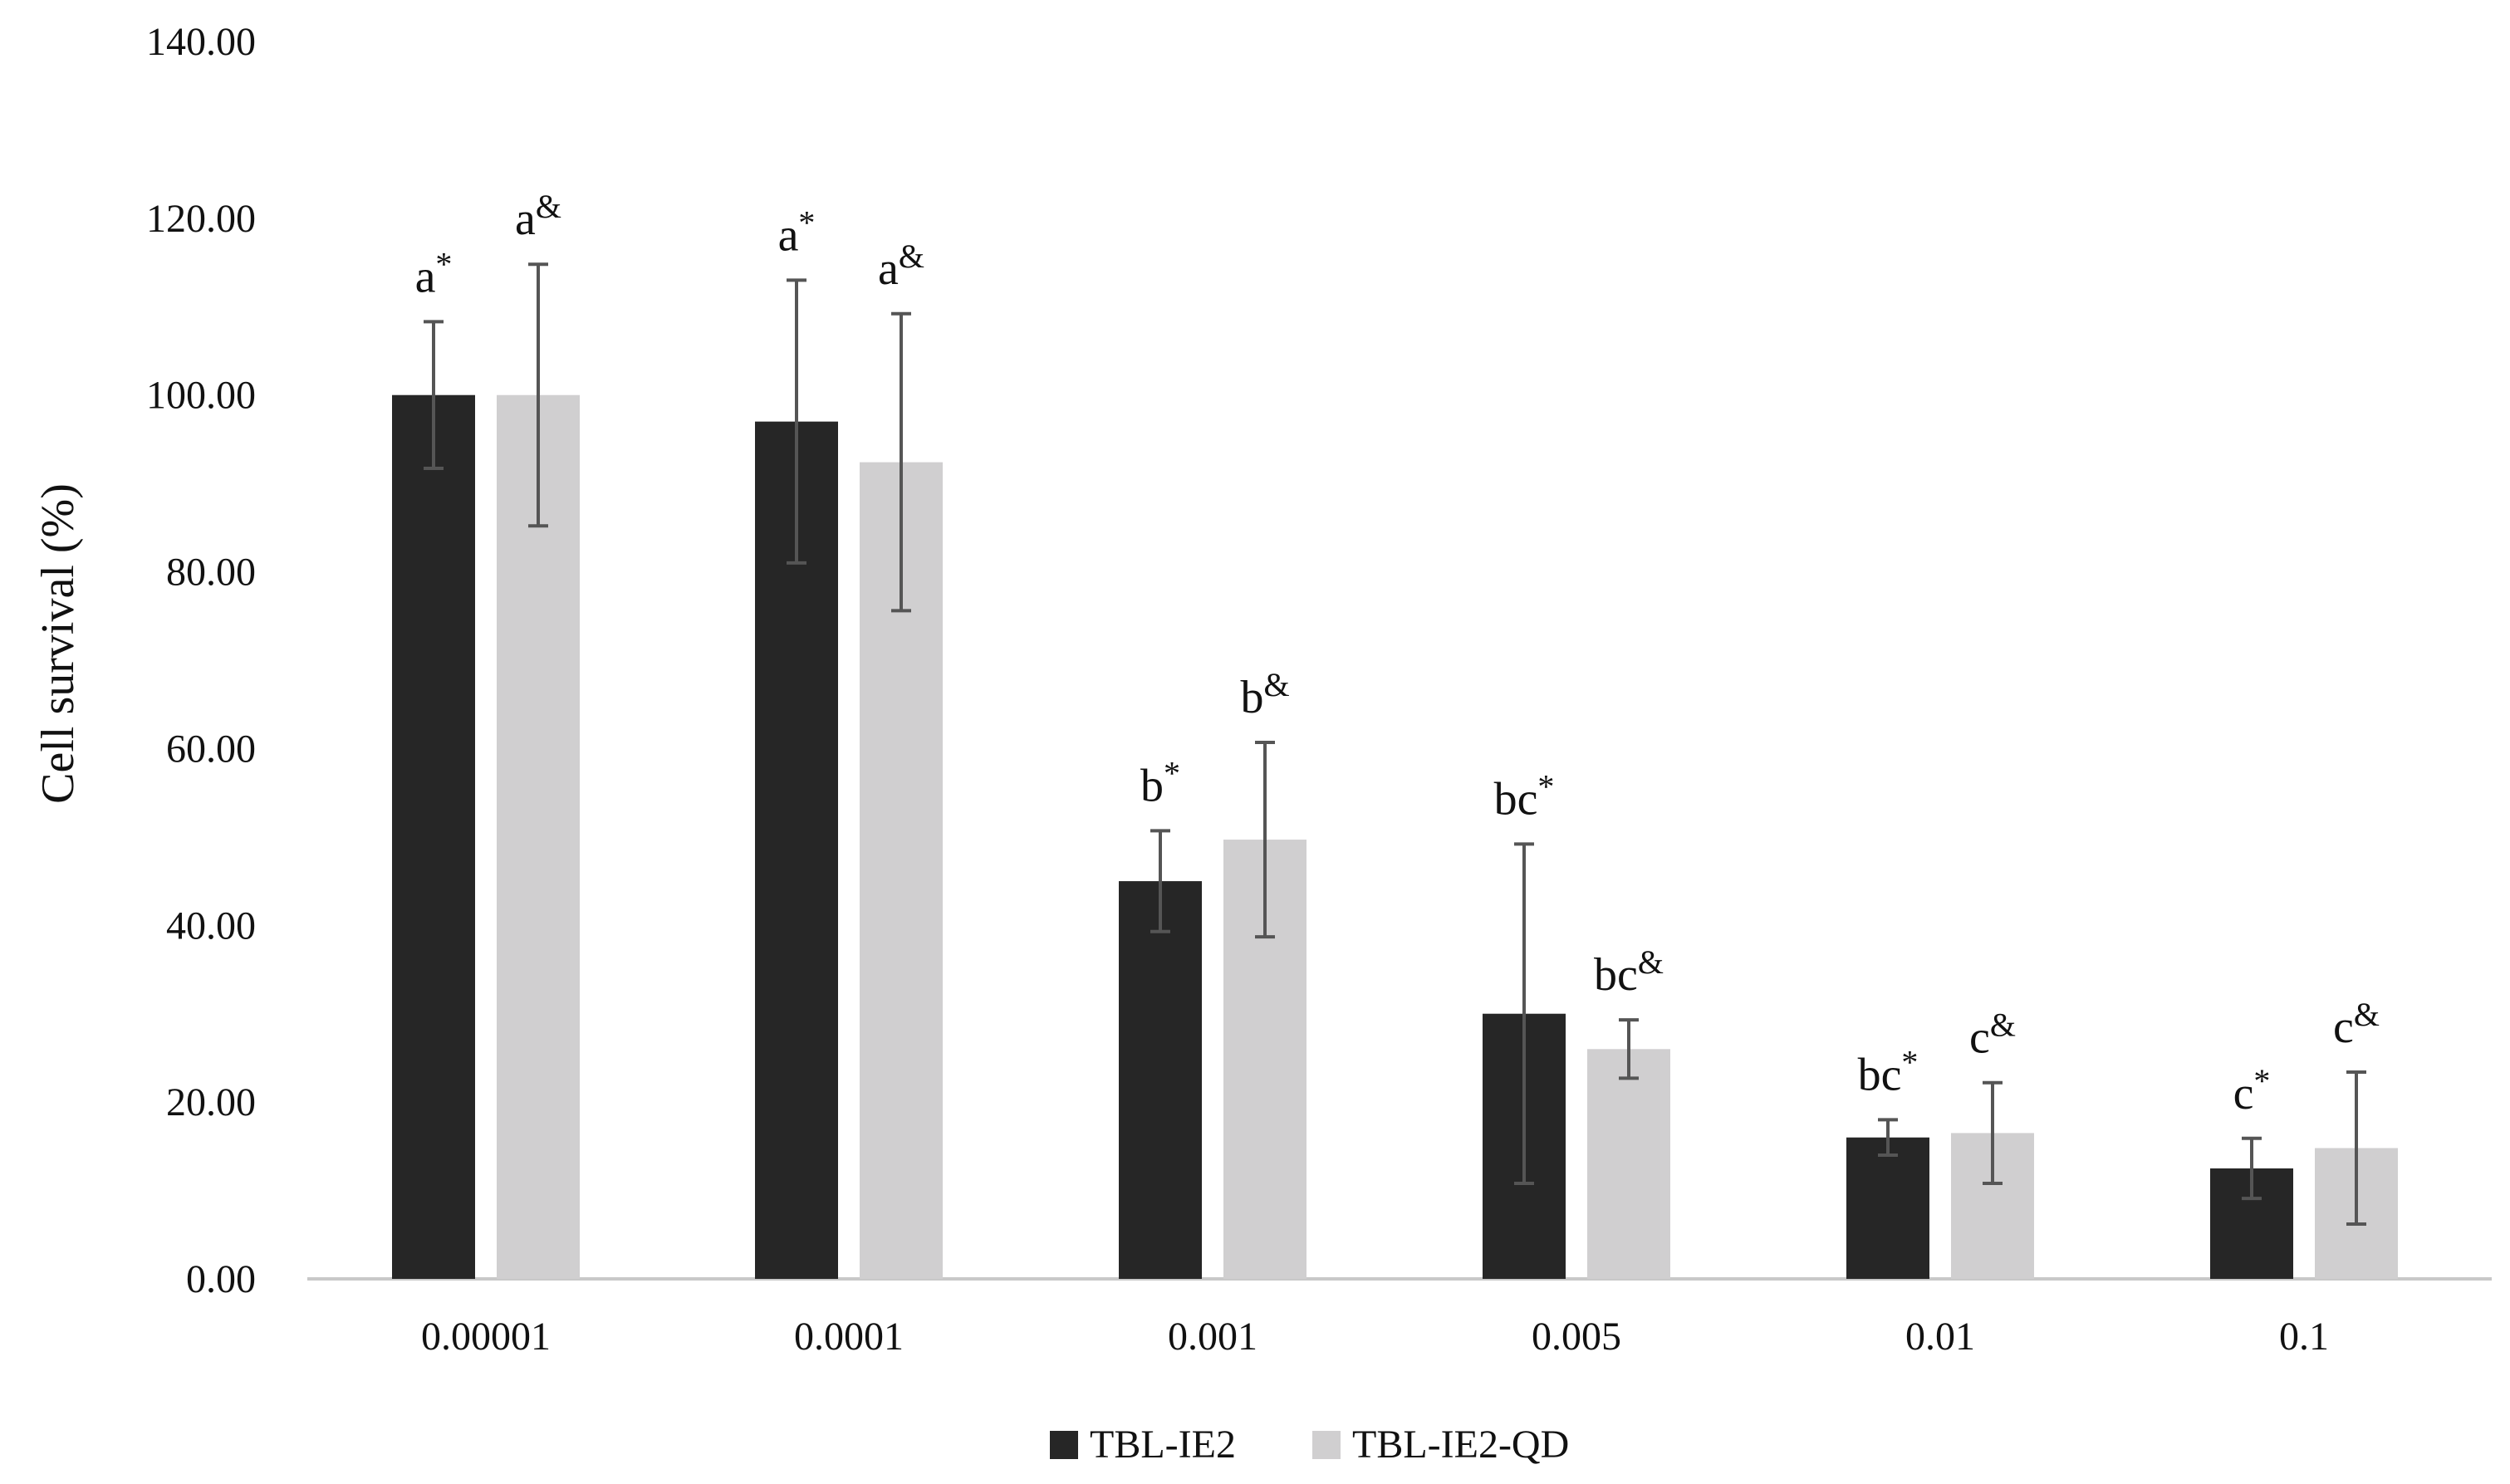 This screenshot has width=2510, height=1484. Describe the element at coordinates (2252, 1090) in the screenshot. I see `significance-label: c*` at that location.